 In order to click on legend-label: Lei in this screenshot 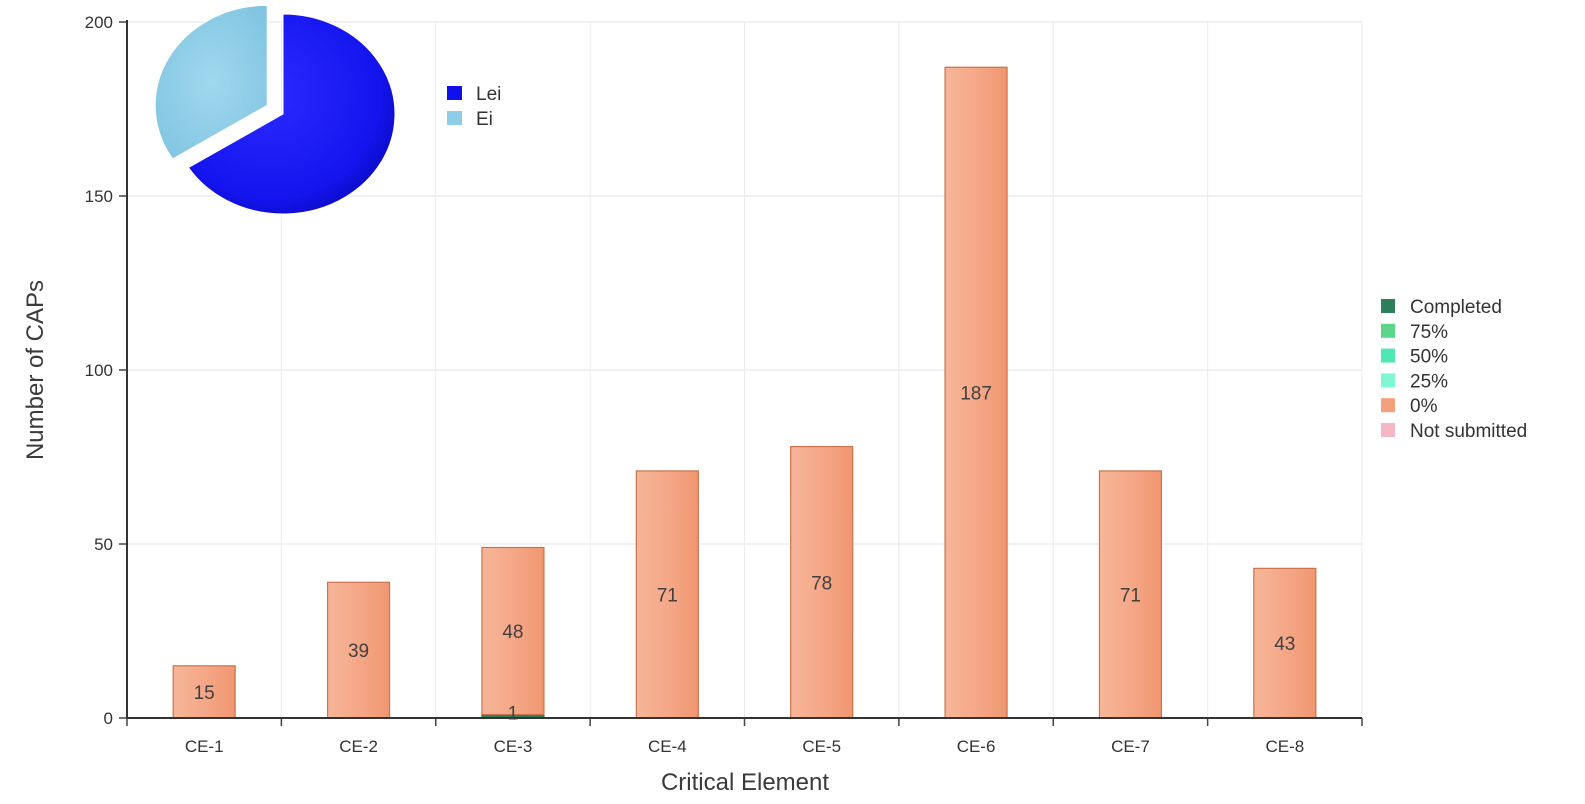, I will do `click(488, 94)`.